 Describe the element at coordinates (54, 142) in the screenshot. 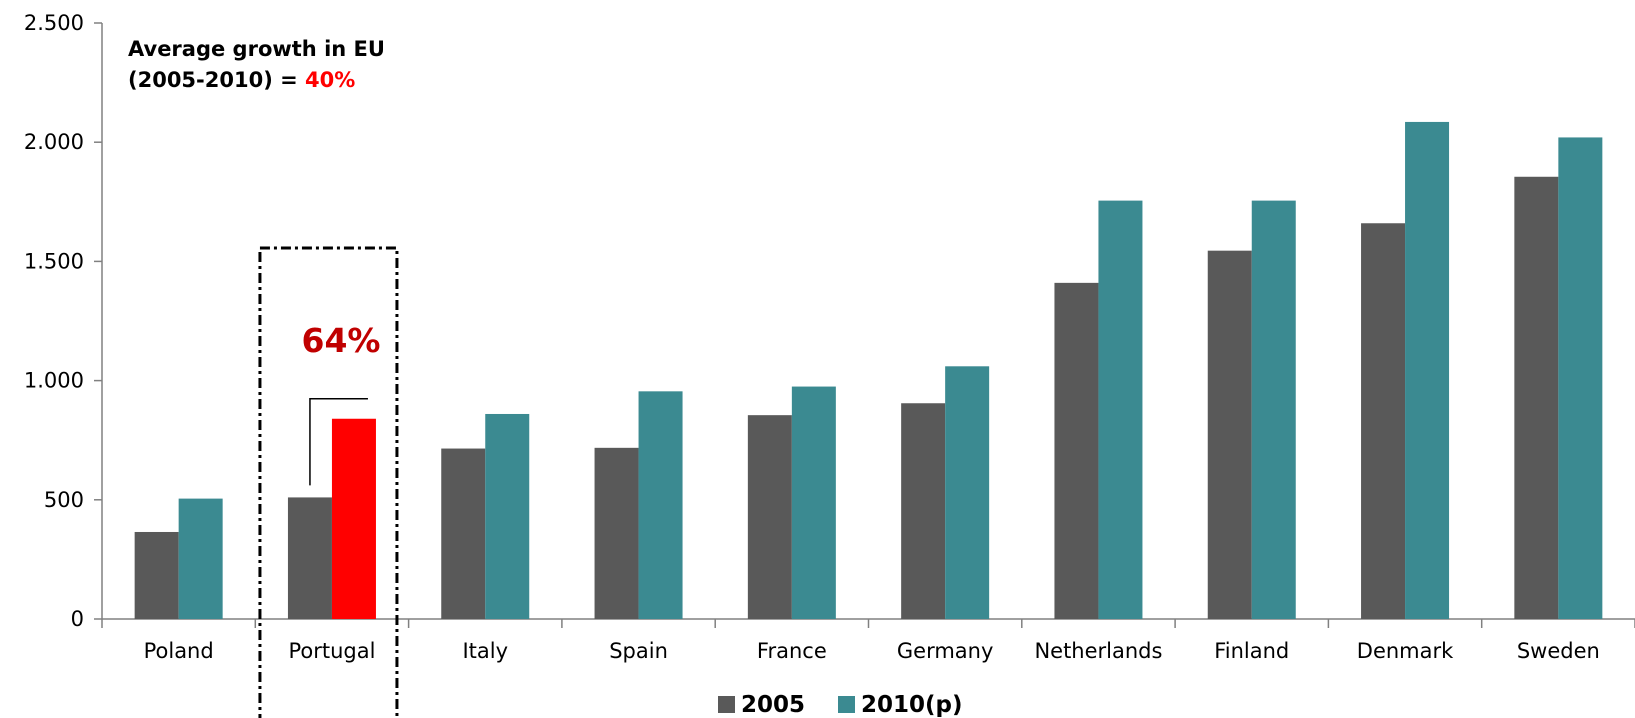

I see `y-tick-label: 2.000` at that location.